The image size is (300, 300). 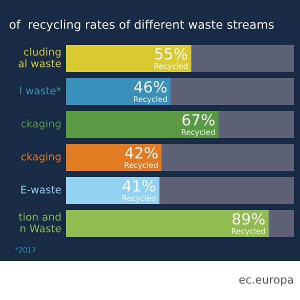 I want to click on text: ec.europa, so click(x=266, y=281).